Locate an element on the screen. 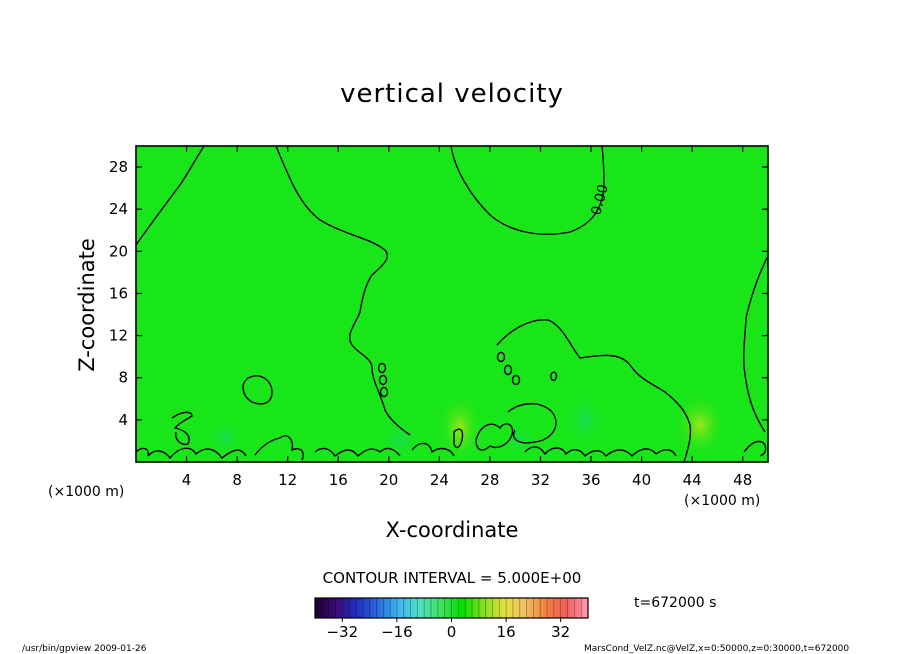 The image size is (904, 654). y-tick-label: 16 is located at coordinates (118, 293).